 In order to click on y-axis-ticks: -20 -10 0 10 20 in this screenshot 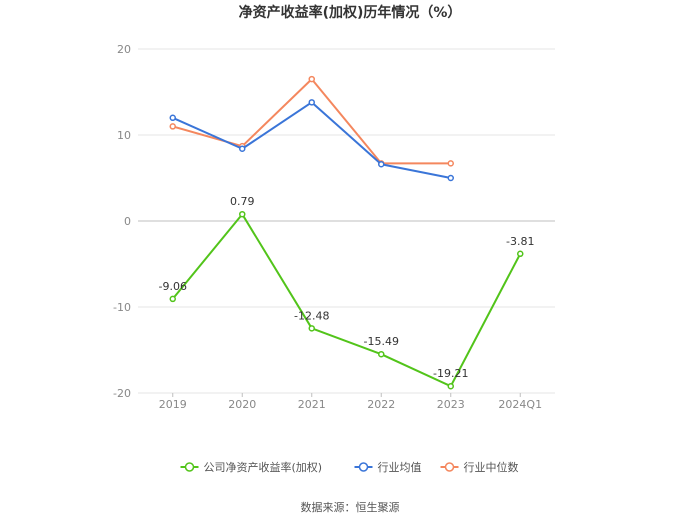, I will do `click(122, 221)`.